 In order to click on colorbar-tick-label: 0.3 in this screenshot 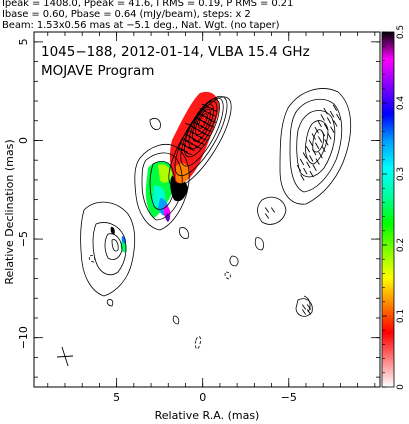, I will do `click(401, 174)`.